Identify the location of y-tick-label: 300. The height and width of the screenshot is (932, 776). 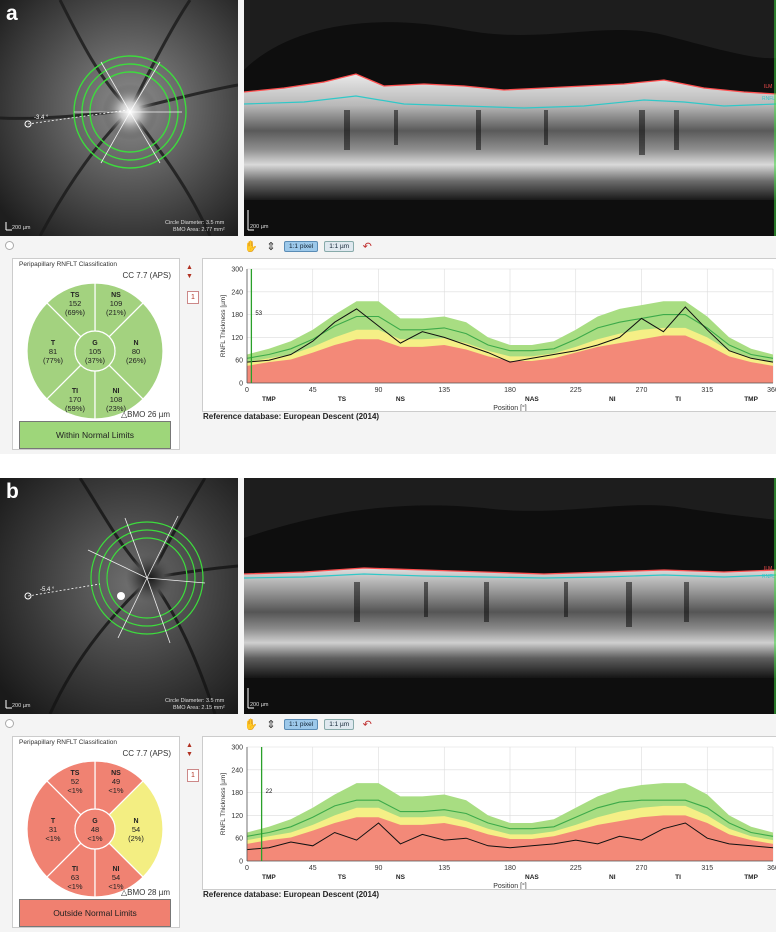
(237, 270).